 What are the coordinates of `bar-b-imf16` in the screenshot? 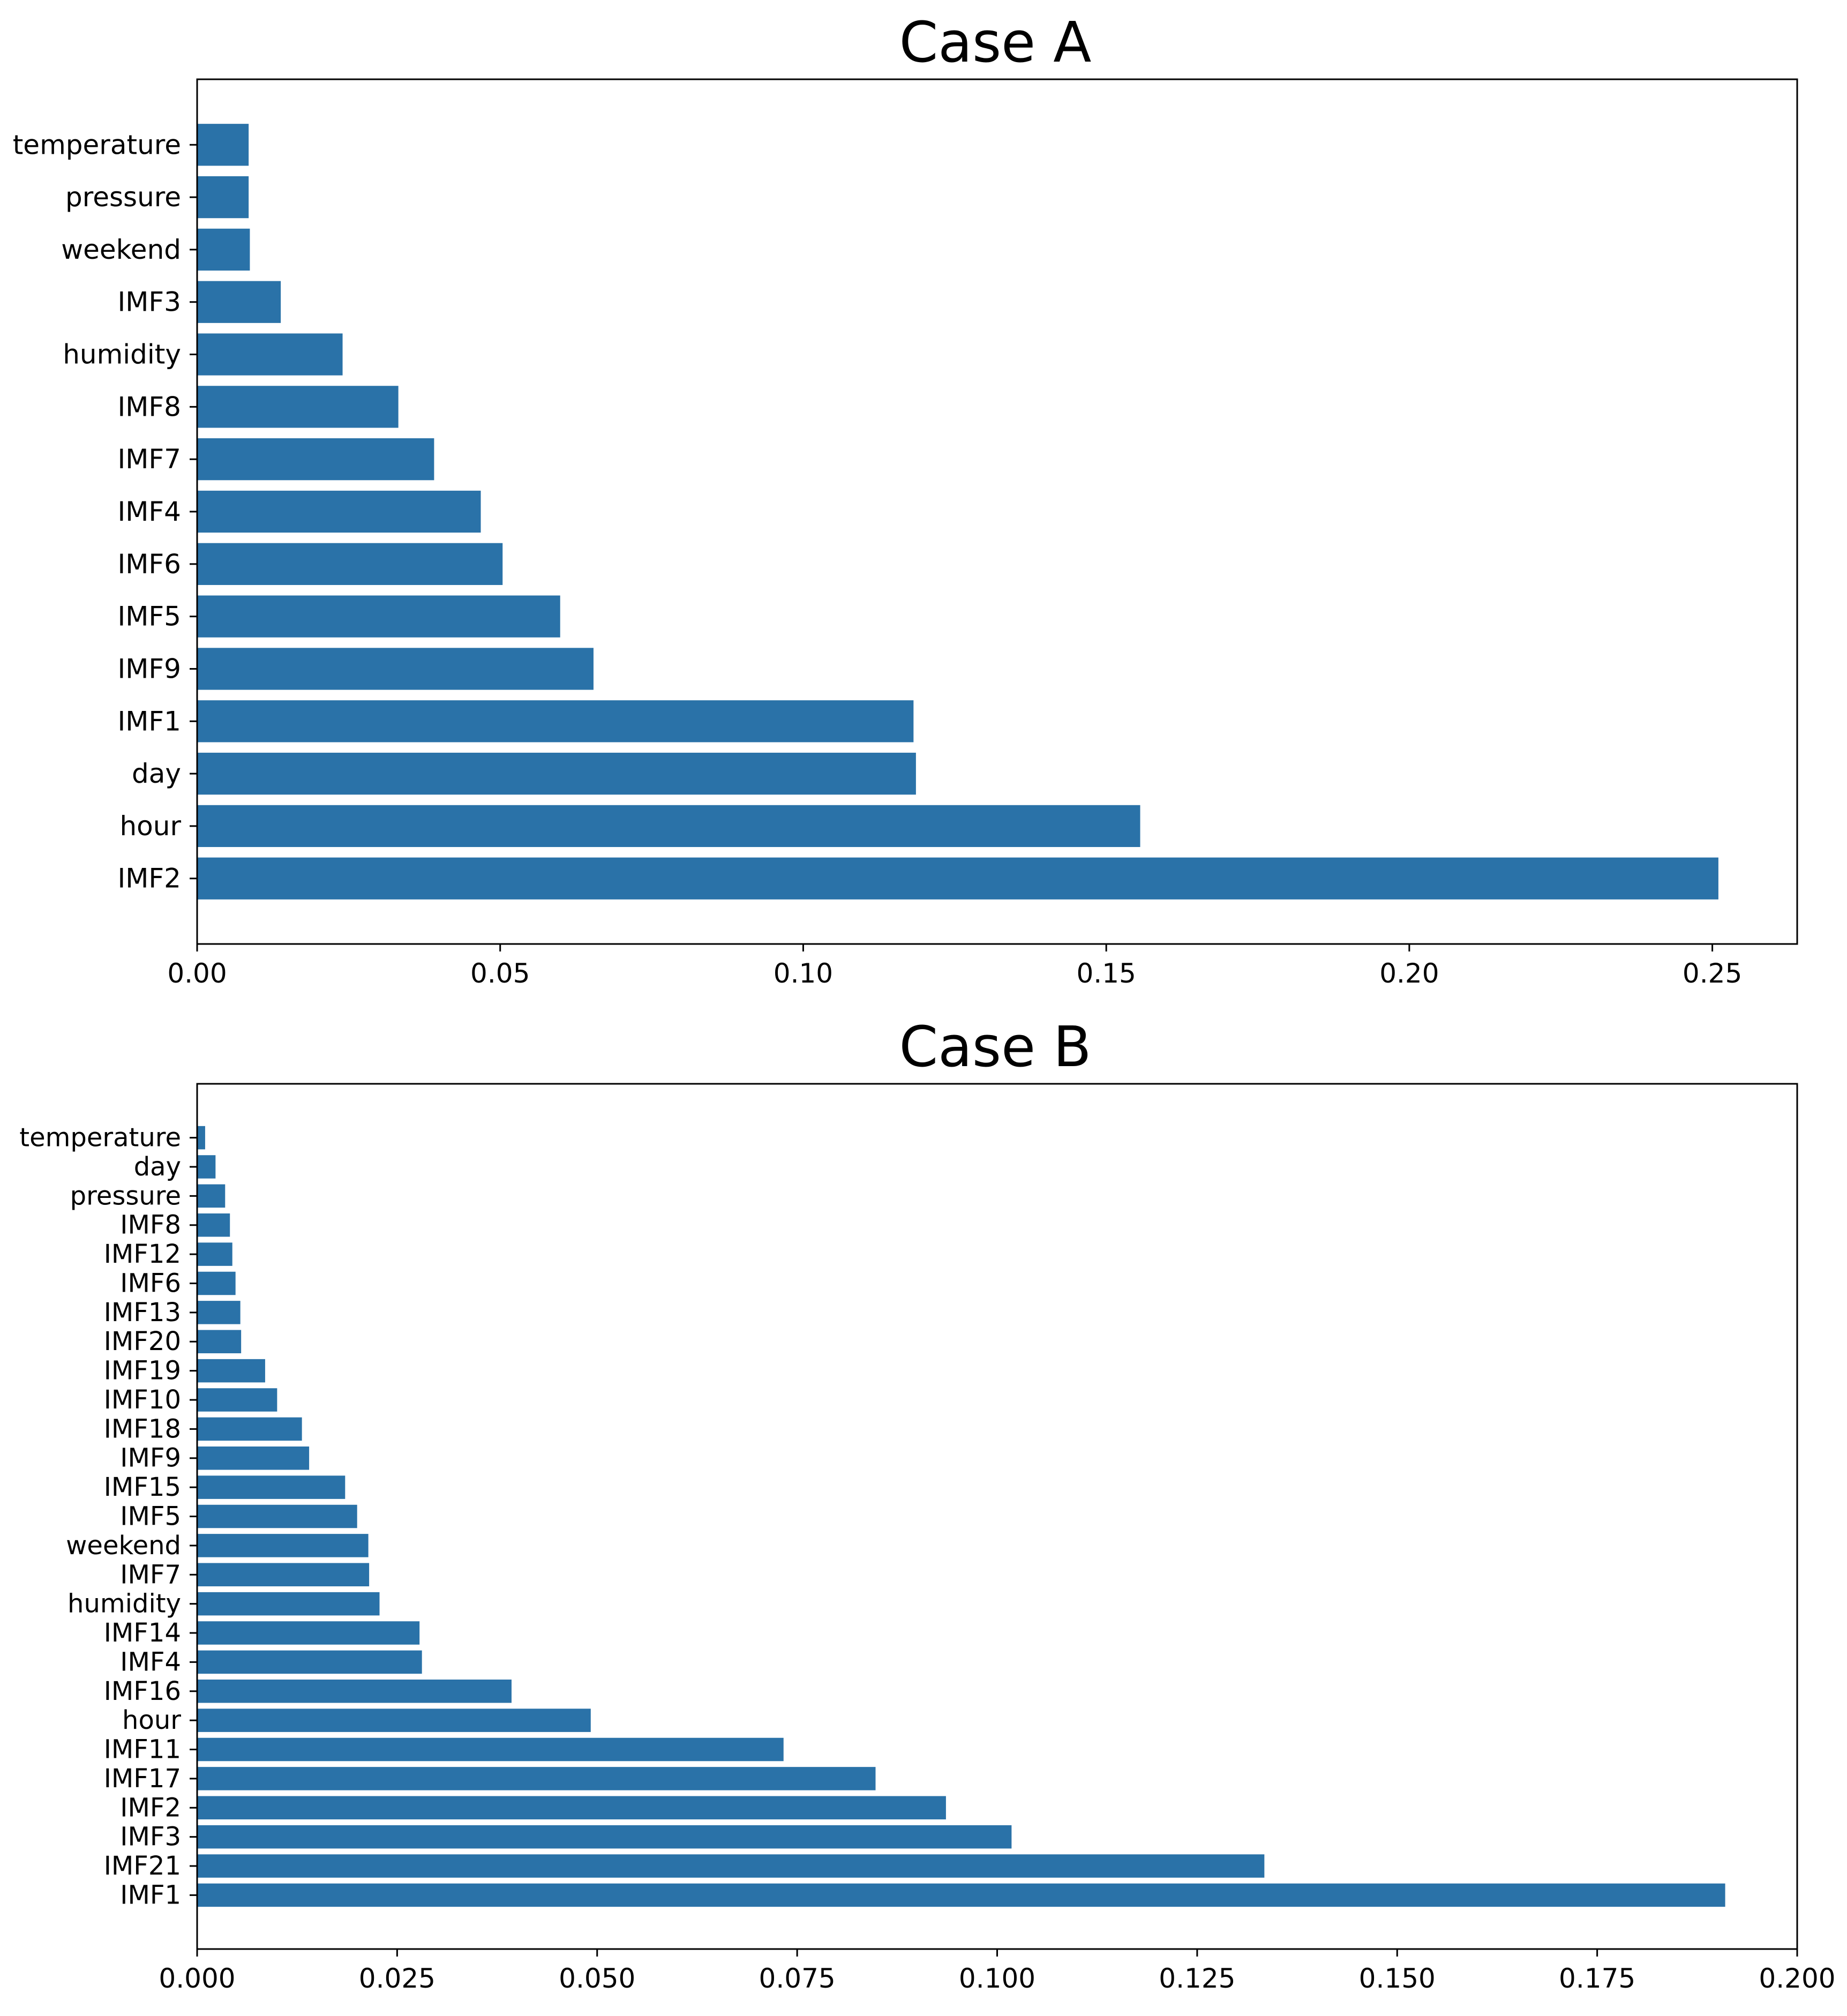 It's located at (355, 1691).